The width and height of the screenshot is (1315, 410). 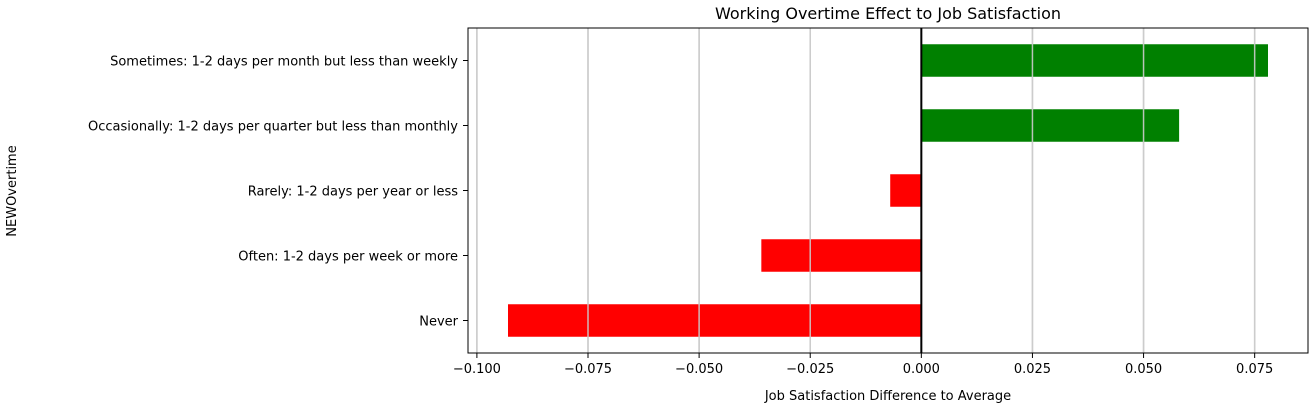 I want to click on x-tick-label: 0.075, so click(x=1254, y=369).